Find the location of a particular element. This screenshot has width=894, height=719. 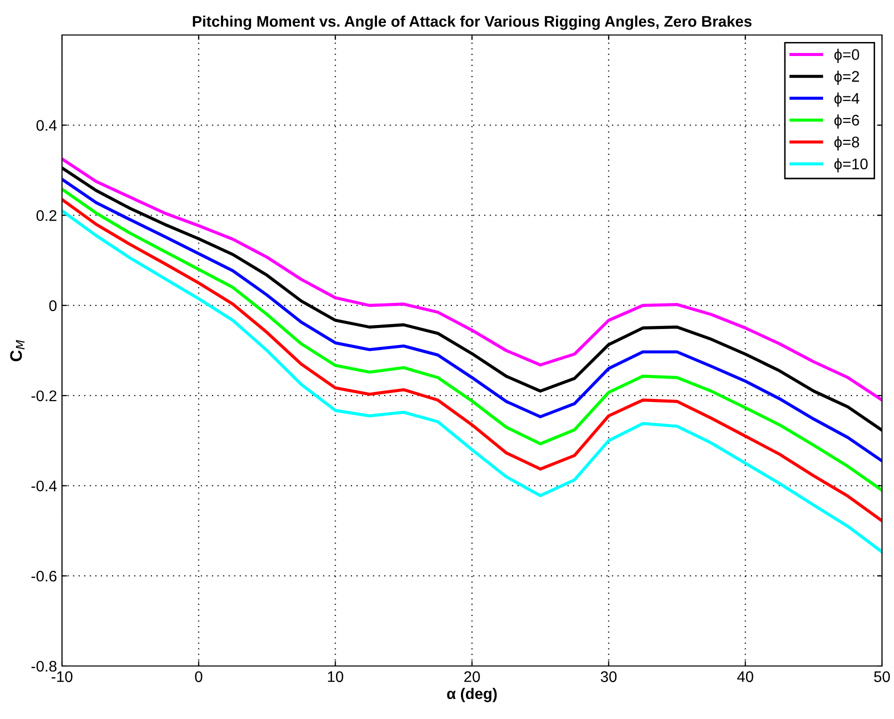

x-tick-label: -10 is located at coordinates (62, 676).